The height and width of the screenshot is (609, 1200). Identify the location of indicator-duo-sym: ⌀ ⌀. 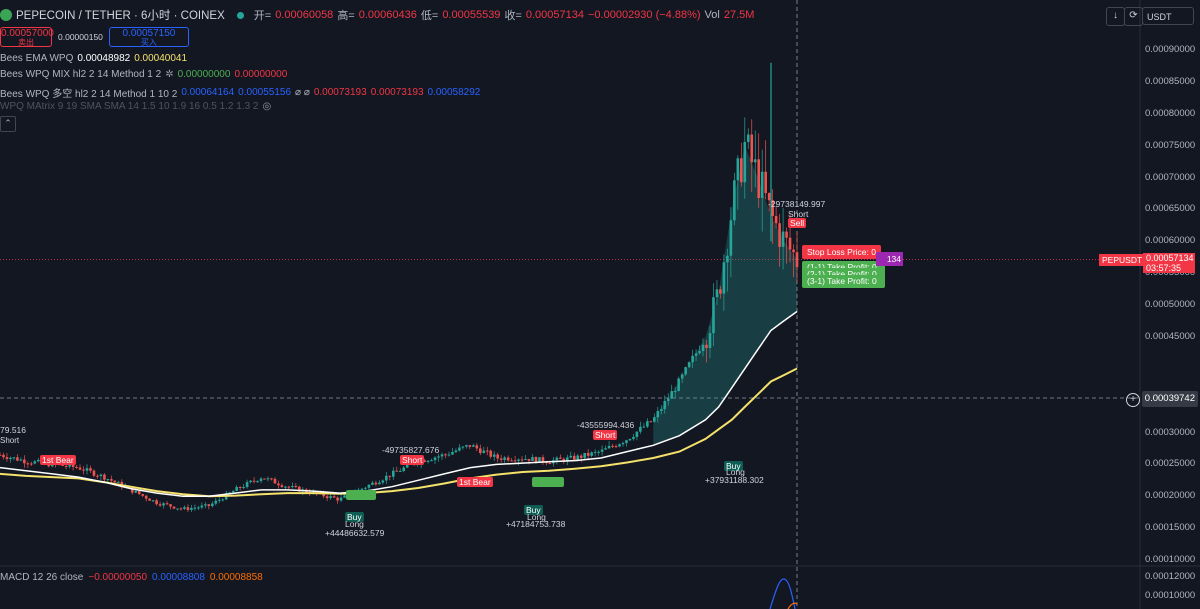
(302, 92).